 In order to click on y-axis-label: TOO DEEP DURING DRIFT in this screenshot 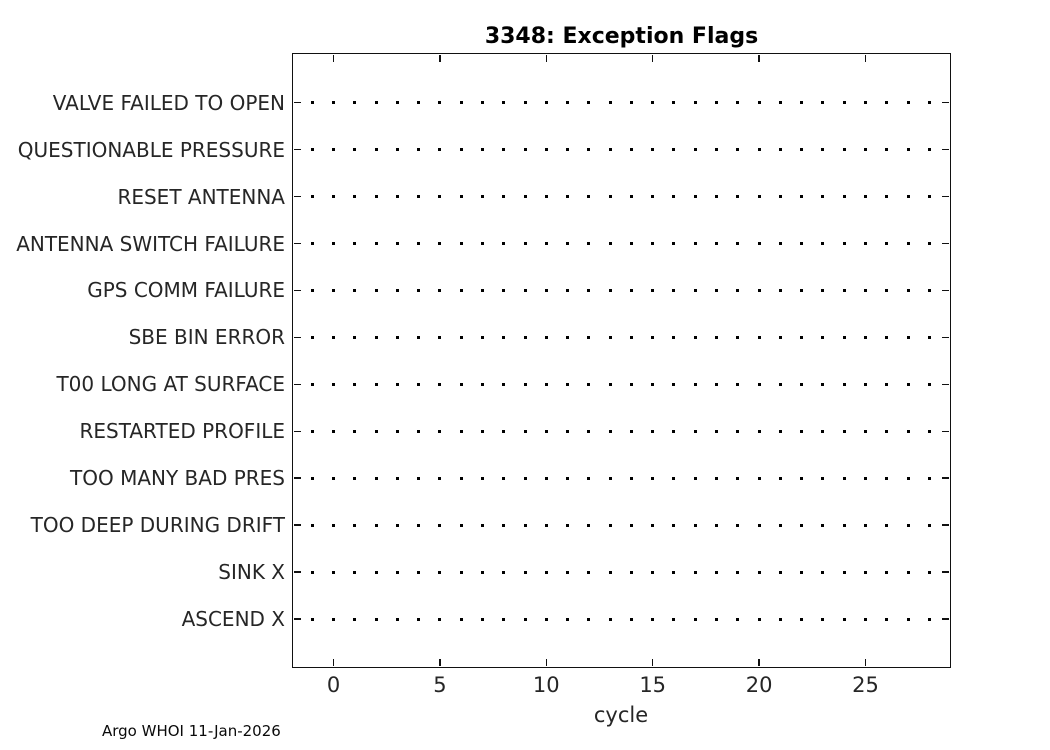, I will do `click(157, 525)`.